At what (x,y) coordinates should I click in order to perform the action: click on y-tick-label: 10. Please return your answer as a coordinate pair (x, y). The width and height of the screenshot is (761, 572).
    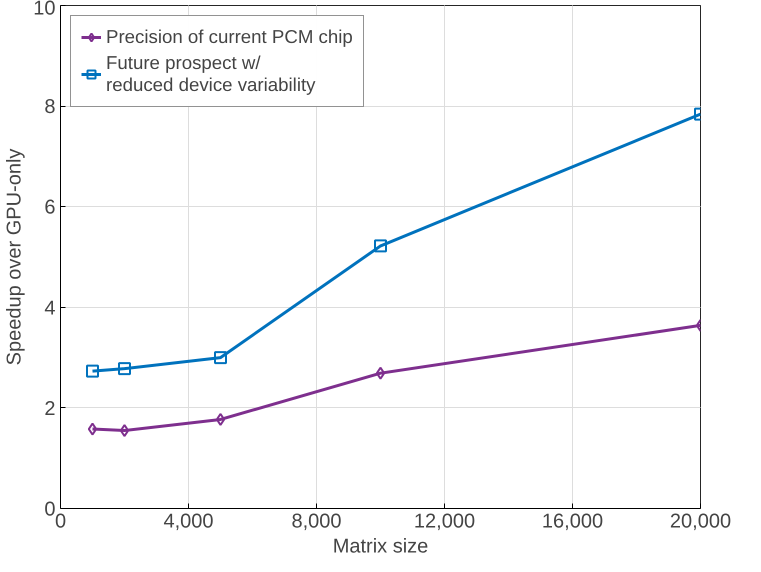
    Looking at the image, I should click on (44, 10).